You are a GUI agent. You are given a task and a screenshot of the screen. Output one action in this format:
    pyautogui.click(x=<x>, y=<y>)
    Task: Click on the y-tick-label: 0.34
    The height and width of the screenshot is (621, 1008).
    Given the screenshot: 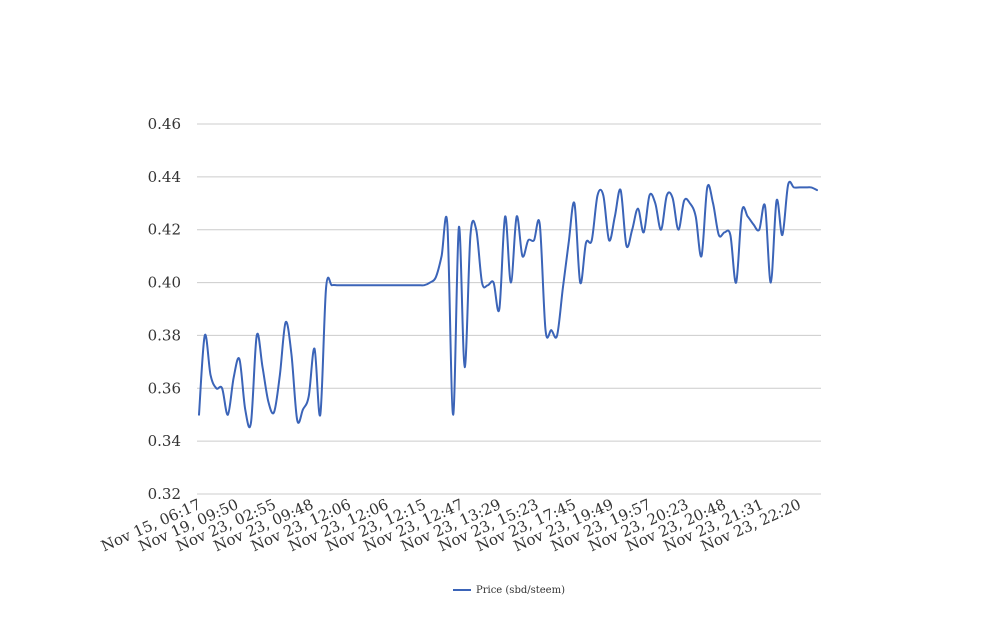 What is the action you would take?
    pyautogui.click(x=164, y=441)
    